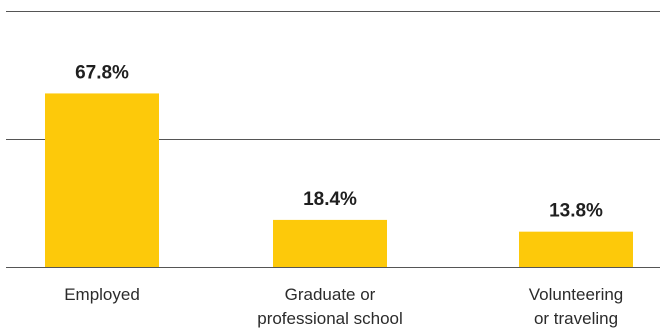 This screenshot has height=331, width=666. I want to click on category-label-1-line-1: professional school, so click(330, 318).